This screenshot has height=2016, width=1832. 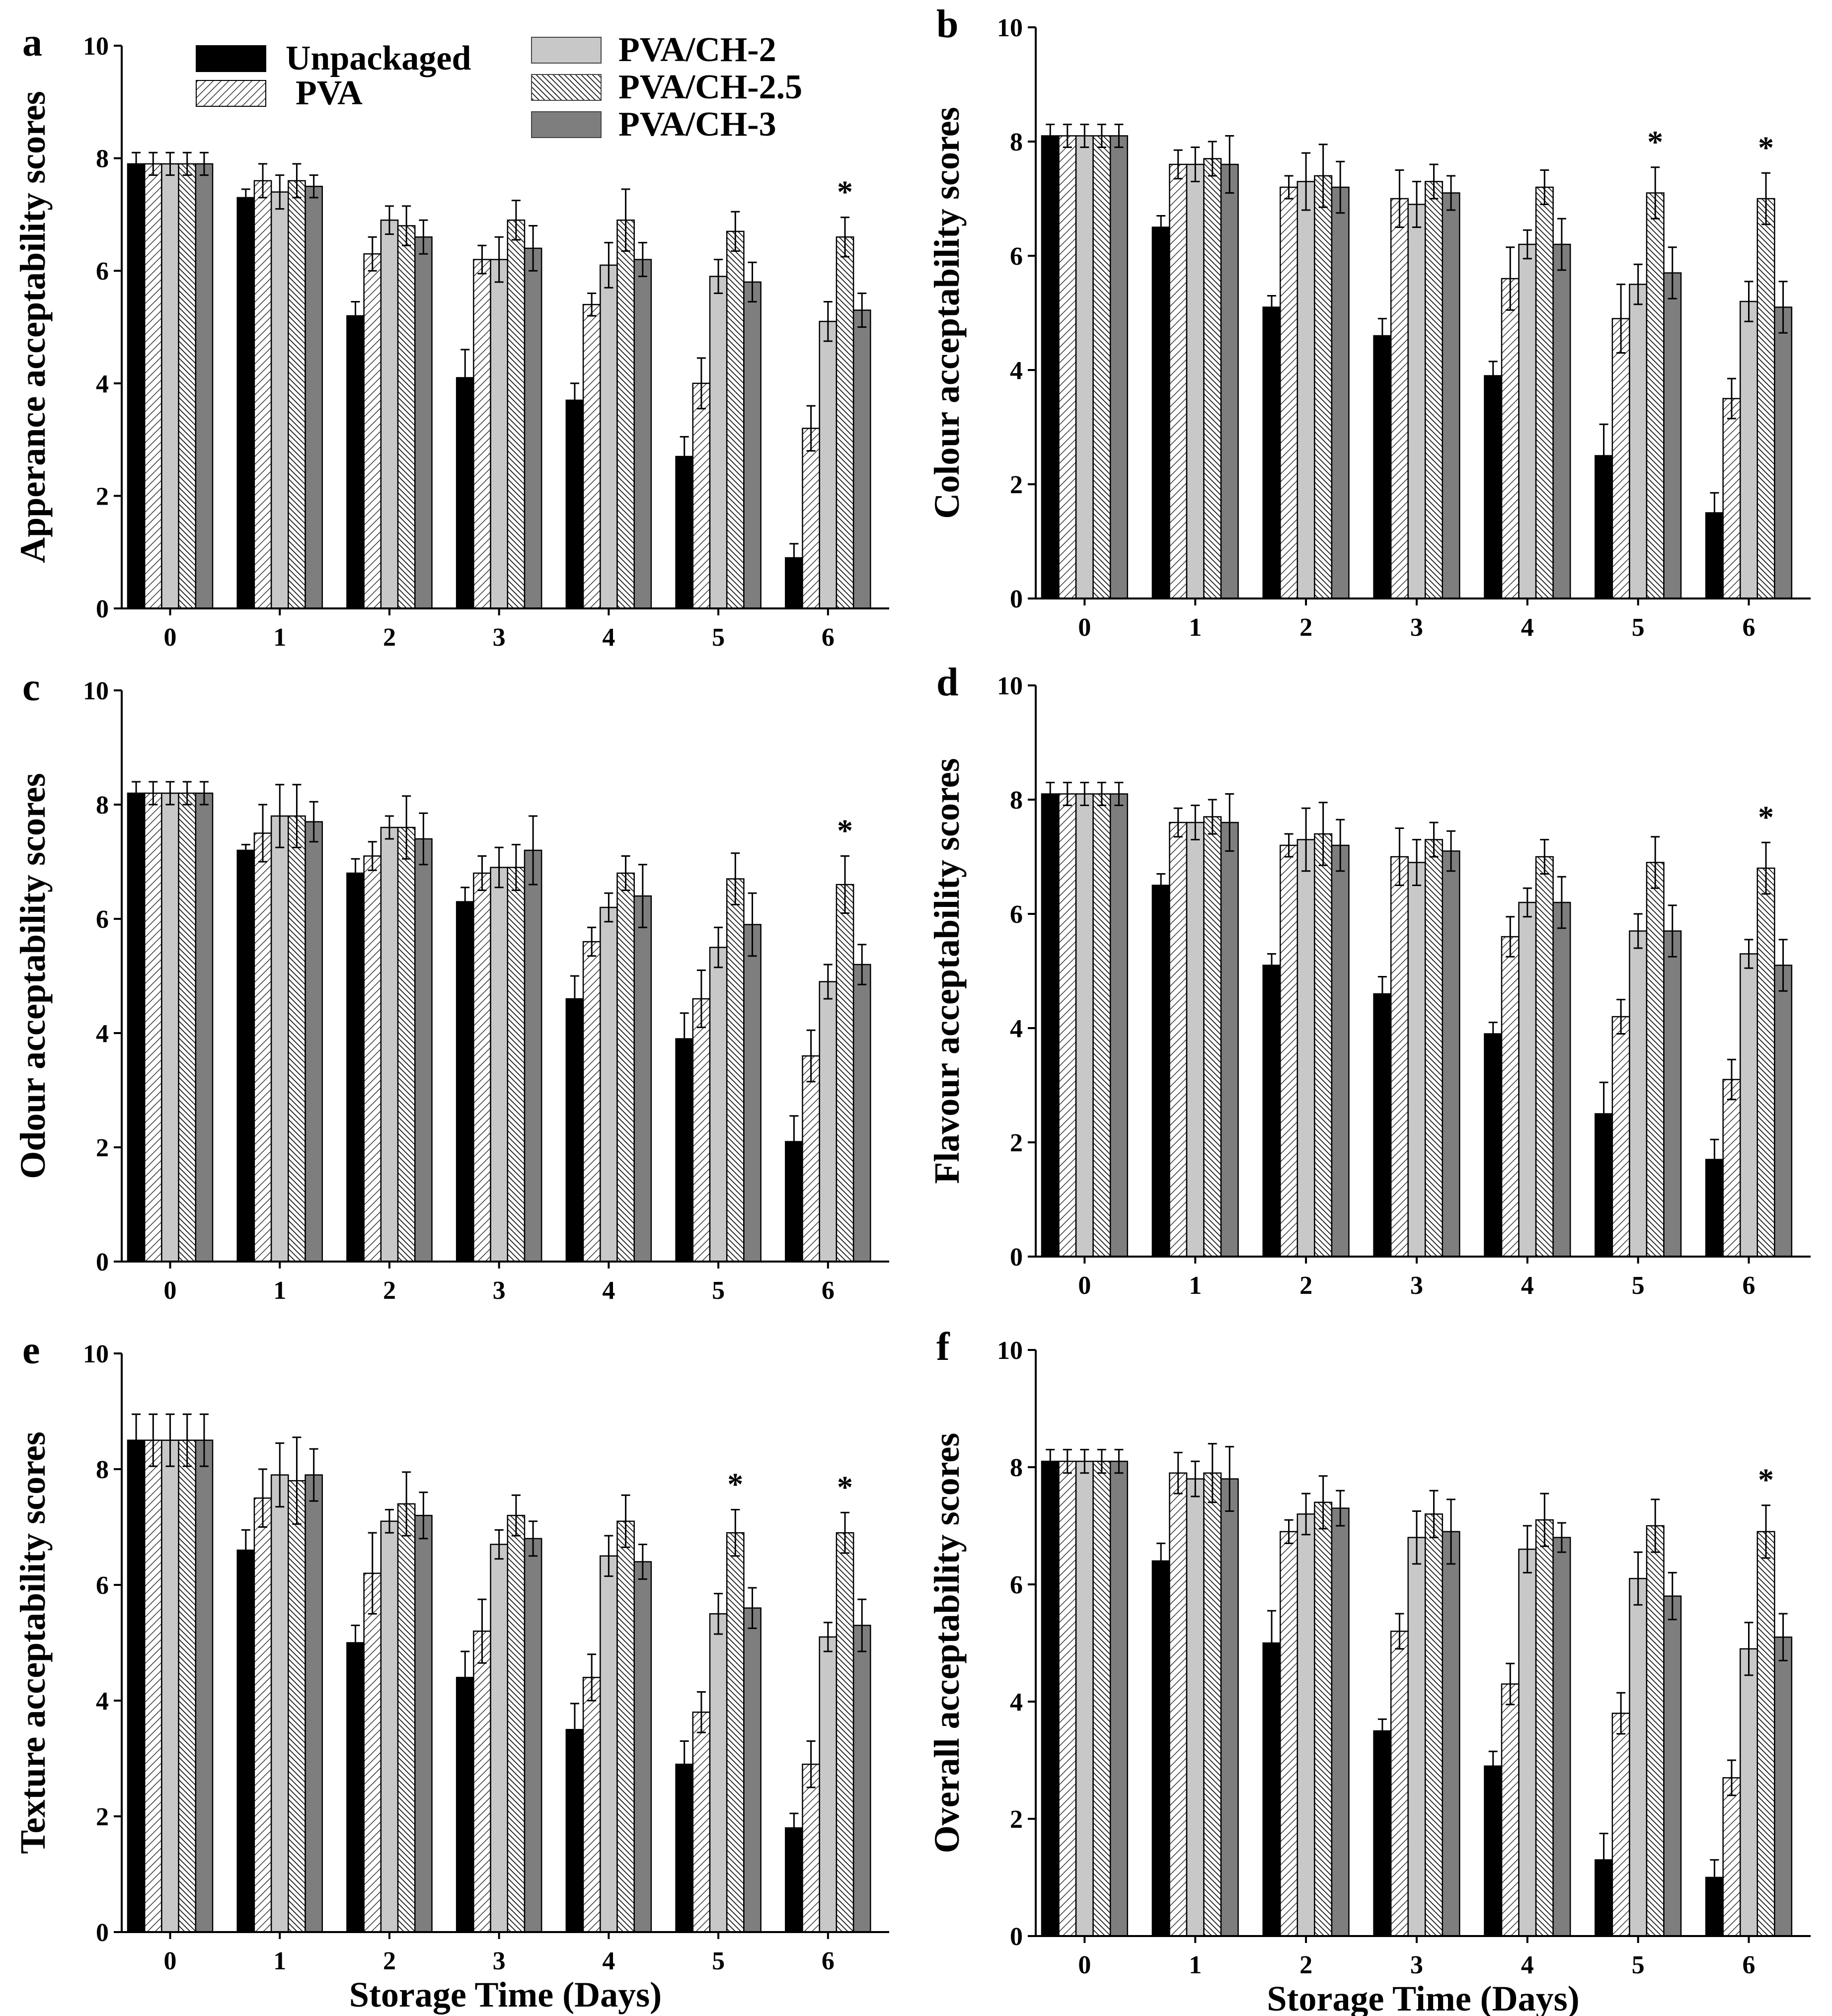 I want to click on y-tick-label: 0, so click(x=103, y=609).